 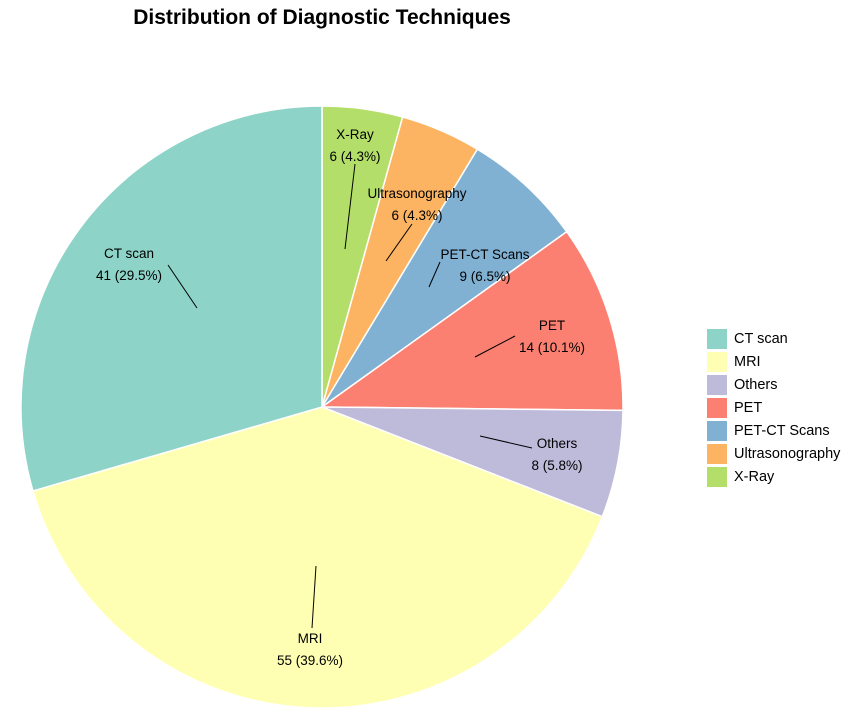 I want to click on leader-line-mri, so click(x=314, y=597).